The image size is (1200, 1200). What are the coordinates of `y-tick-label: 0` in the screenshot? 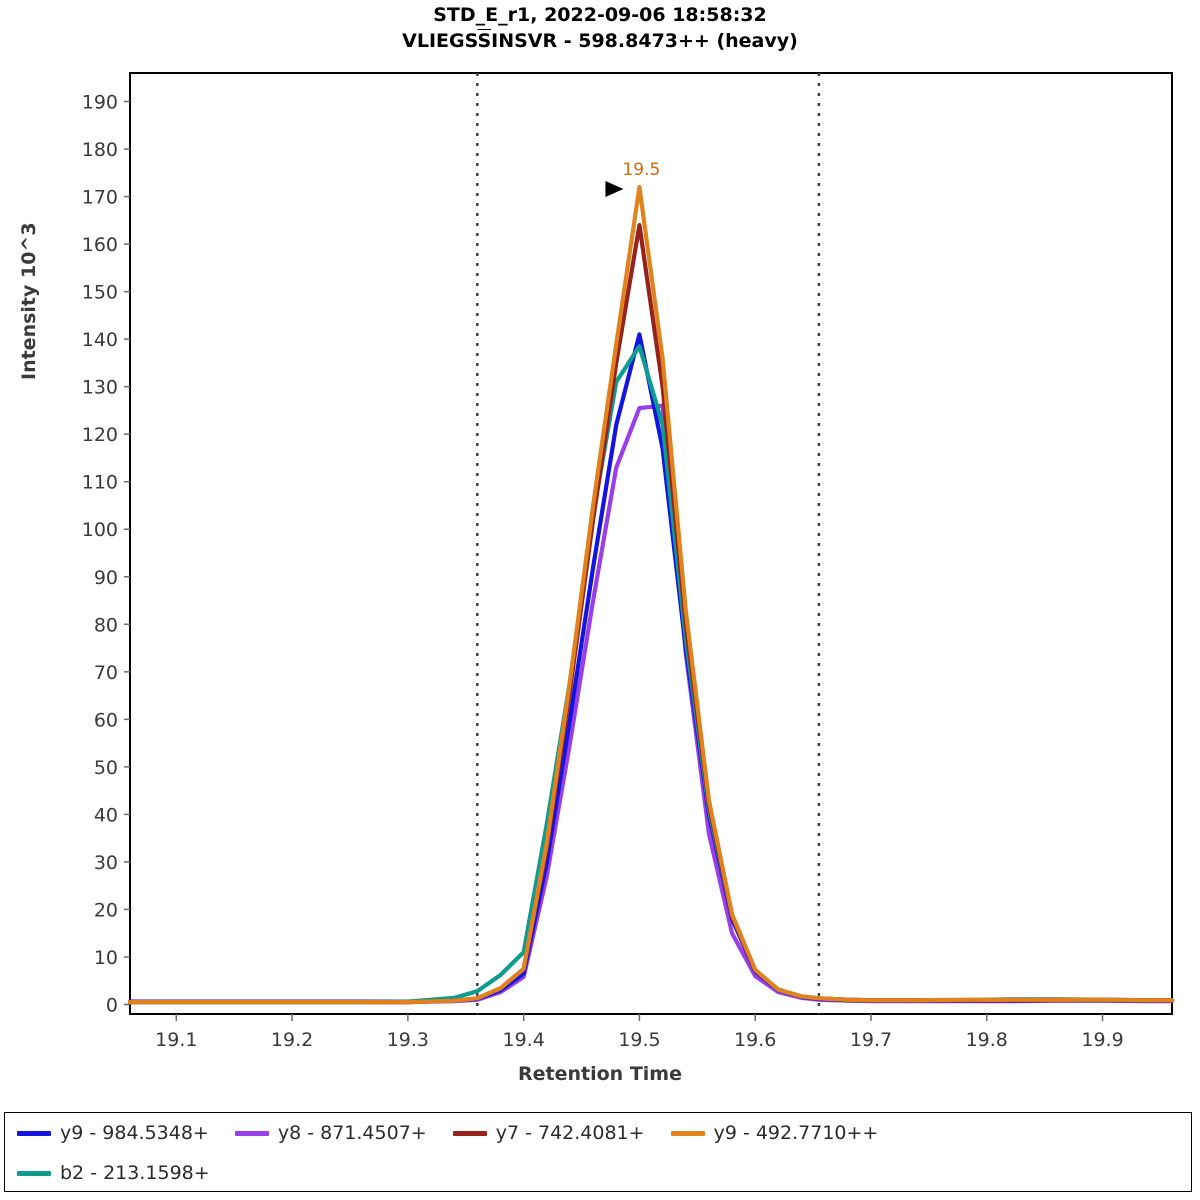 It's located at (112, 1005).